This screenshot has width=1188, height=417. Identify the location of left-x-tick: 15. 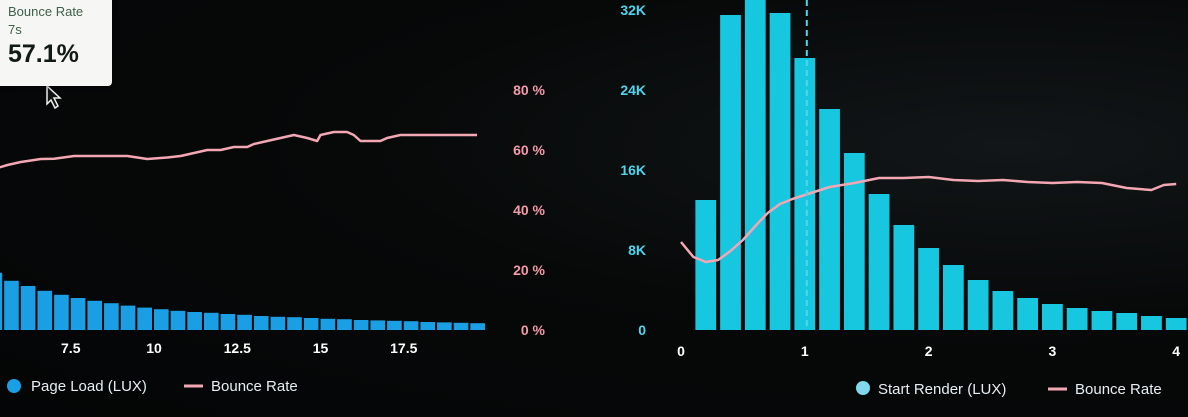
(321, 348).